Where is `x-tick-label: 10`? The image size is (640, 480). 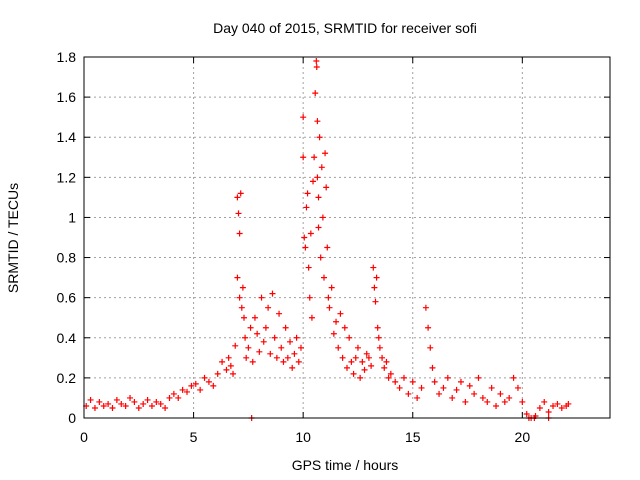
x-tick-label: 10 is located at coordinates (303, 437).